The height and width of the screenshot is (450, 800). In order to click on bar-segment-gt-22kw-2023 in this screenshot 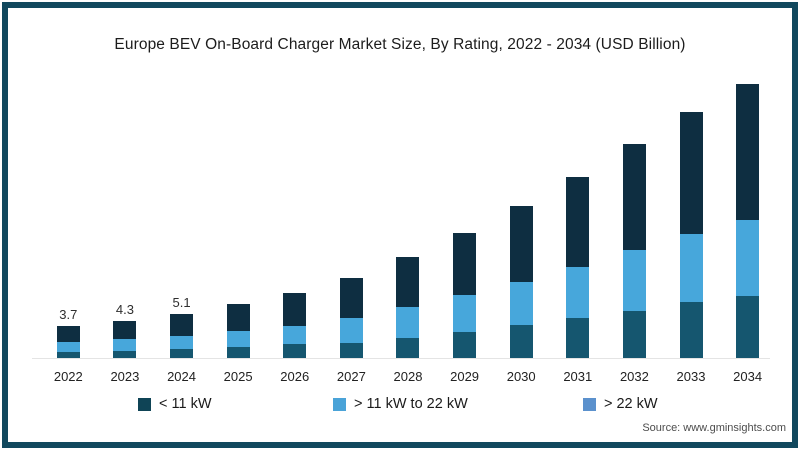, I will do `click(125, 354)`.